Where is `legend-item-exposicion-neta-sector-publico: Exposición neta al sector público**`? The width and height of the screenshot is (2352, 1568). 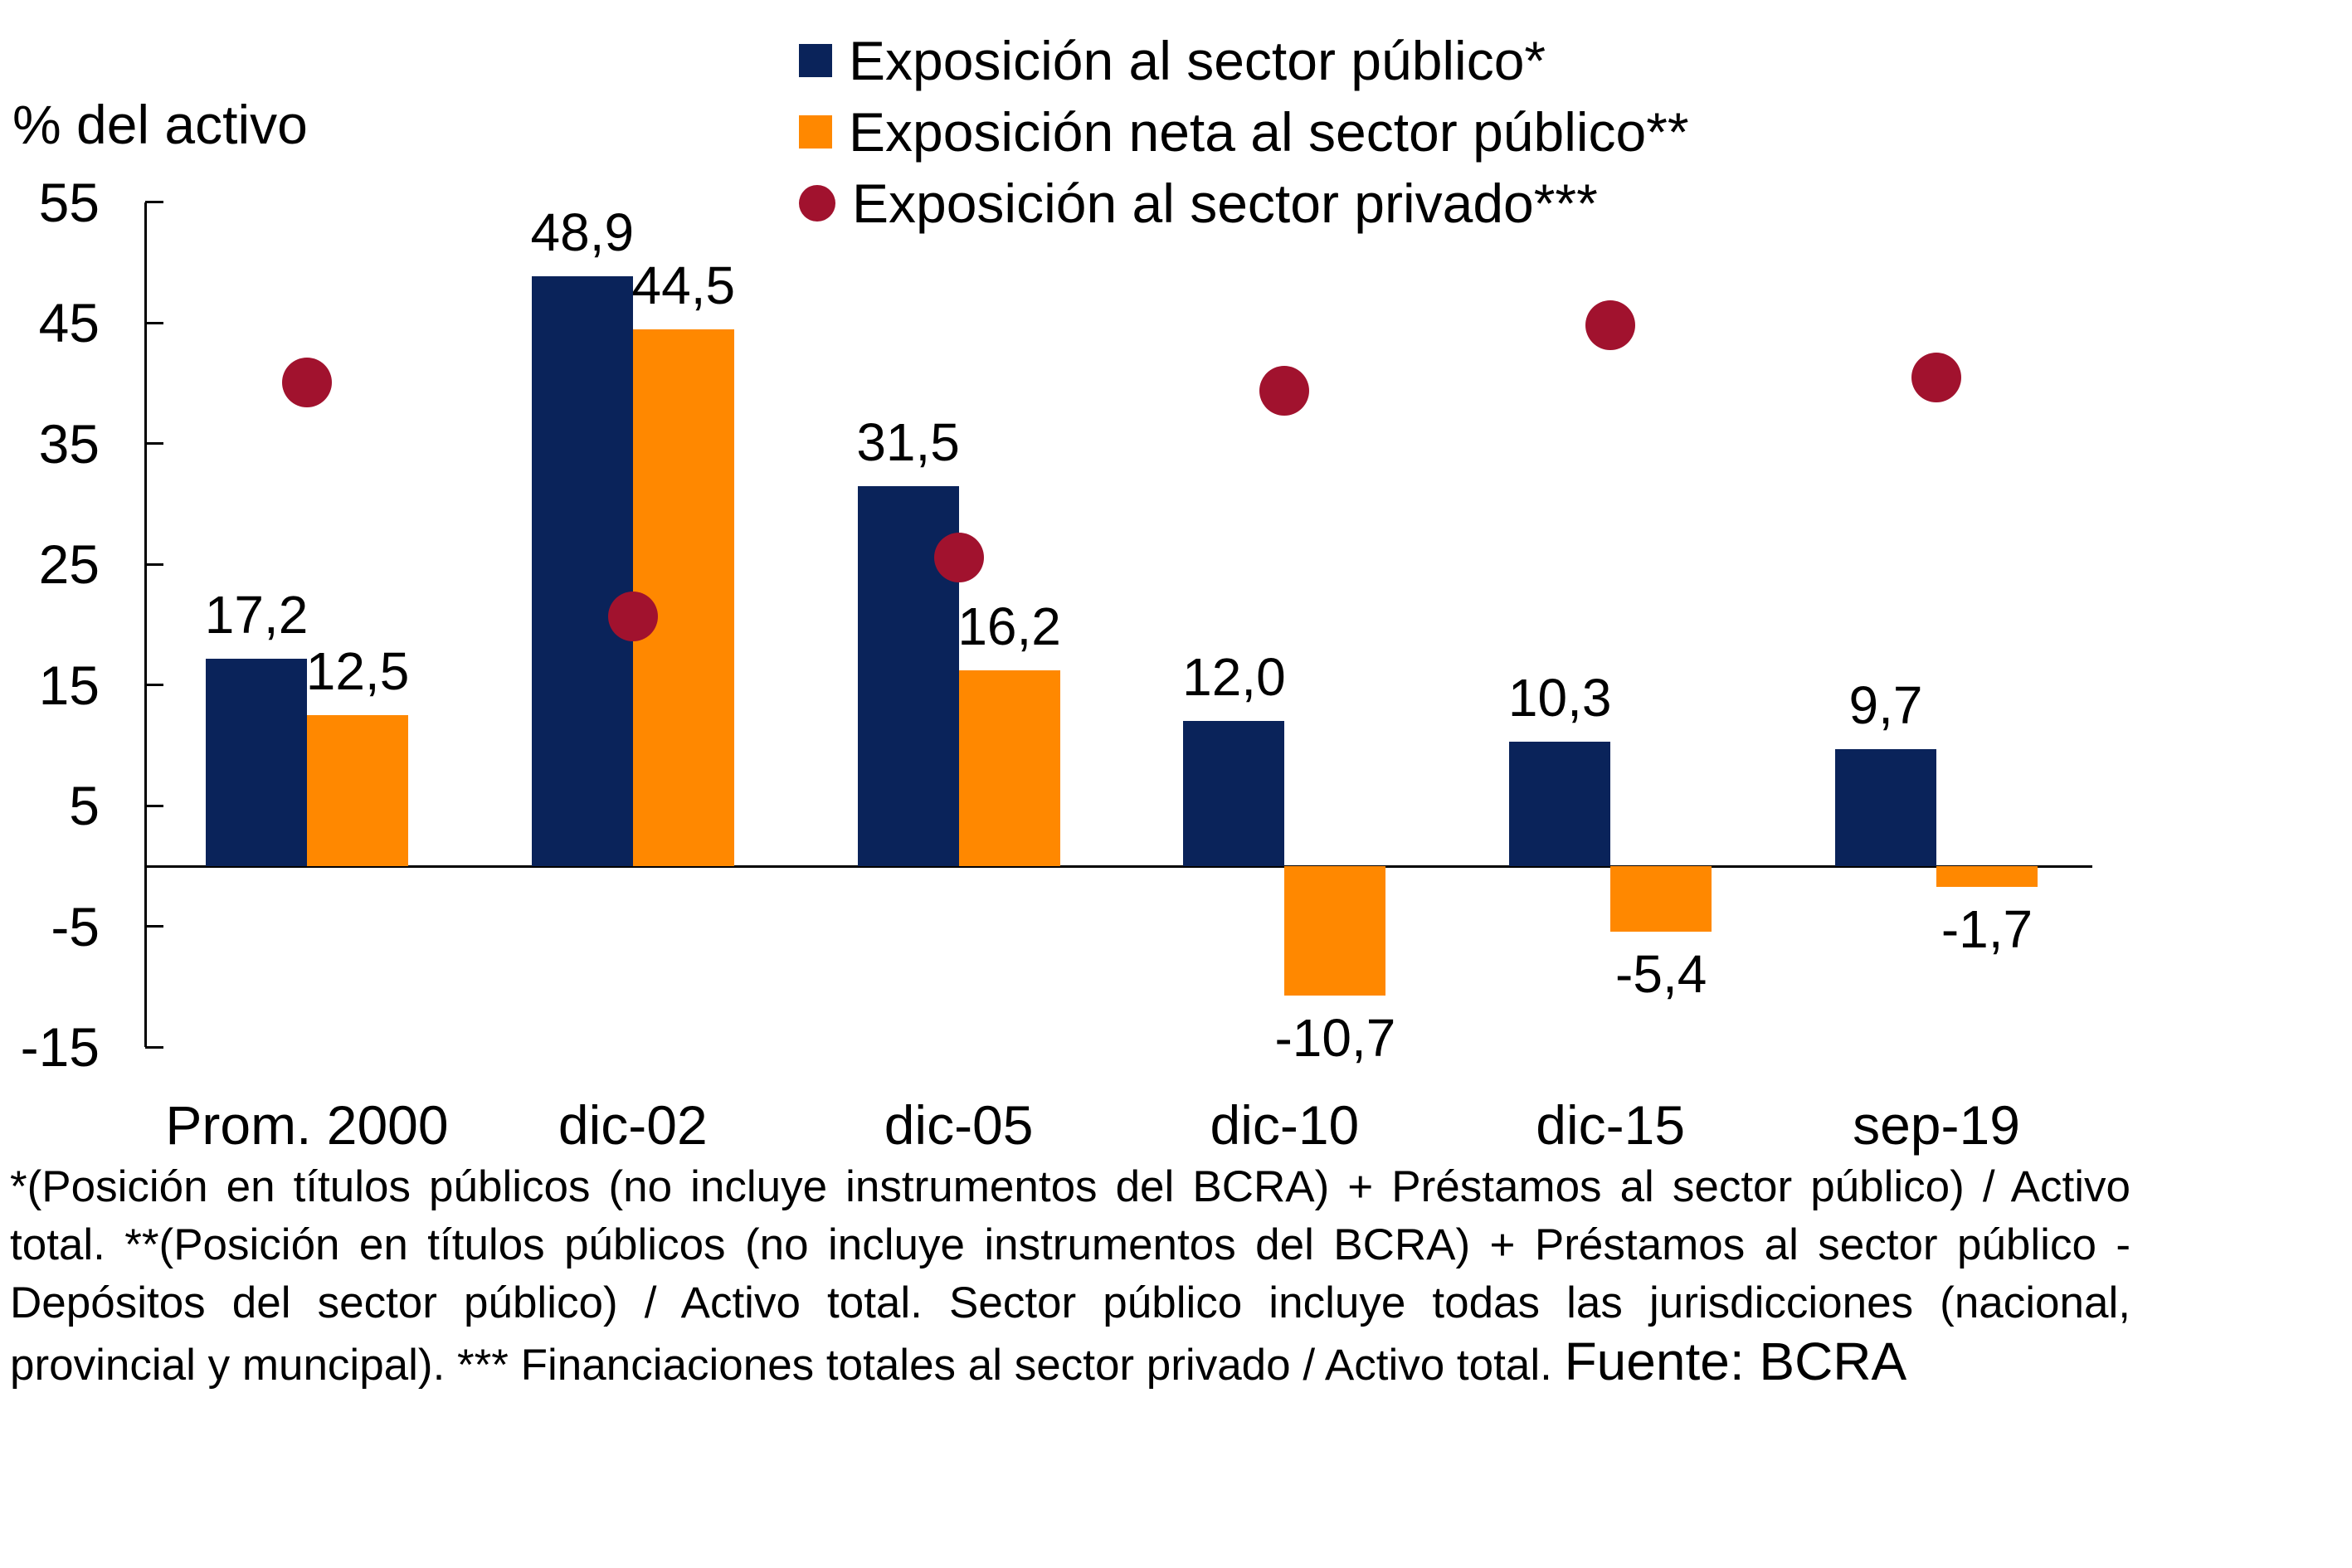 legend-item-exposicion-neta-sector-publico: Exposición neta al sector público** is located at coordinates (1244, 132).